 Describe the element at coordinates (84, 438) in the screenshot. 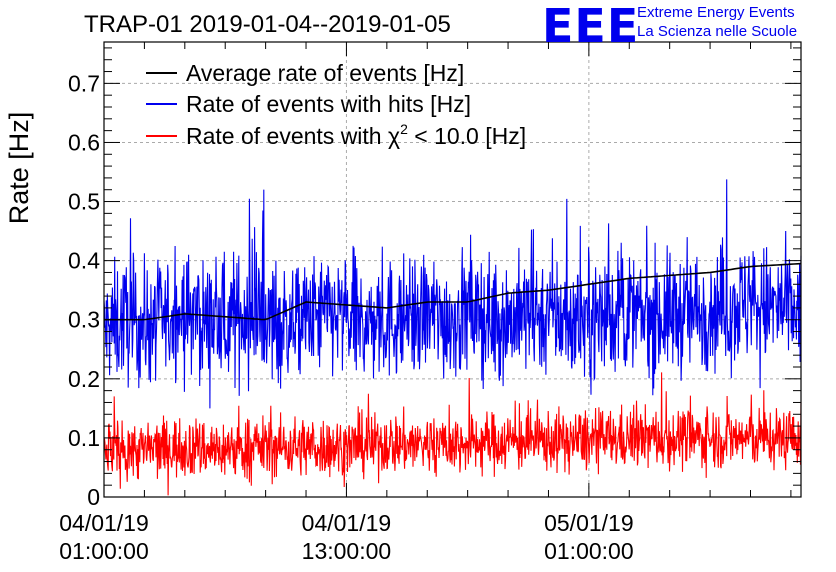

I see `y-tick-label: 0.1` at that location.